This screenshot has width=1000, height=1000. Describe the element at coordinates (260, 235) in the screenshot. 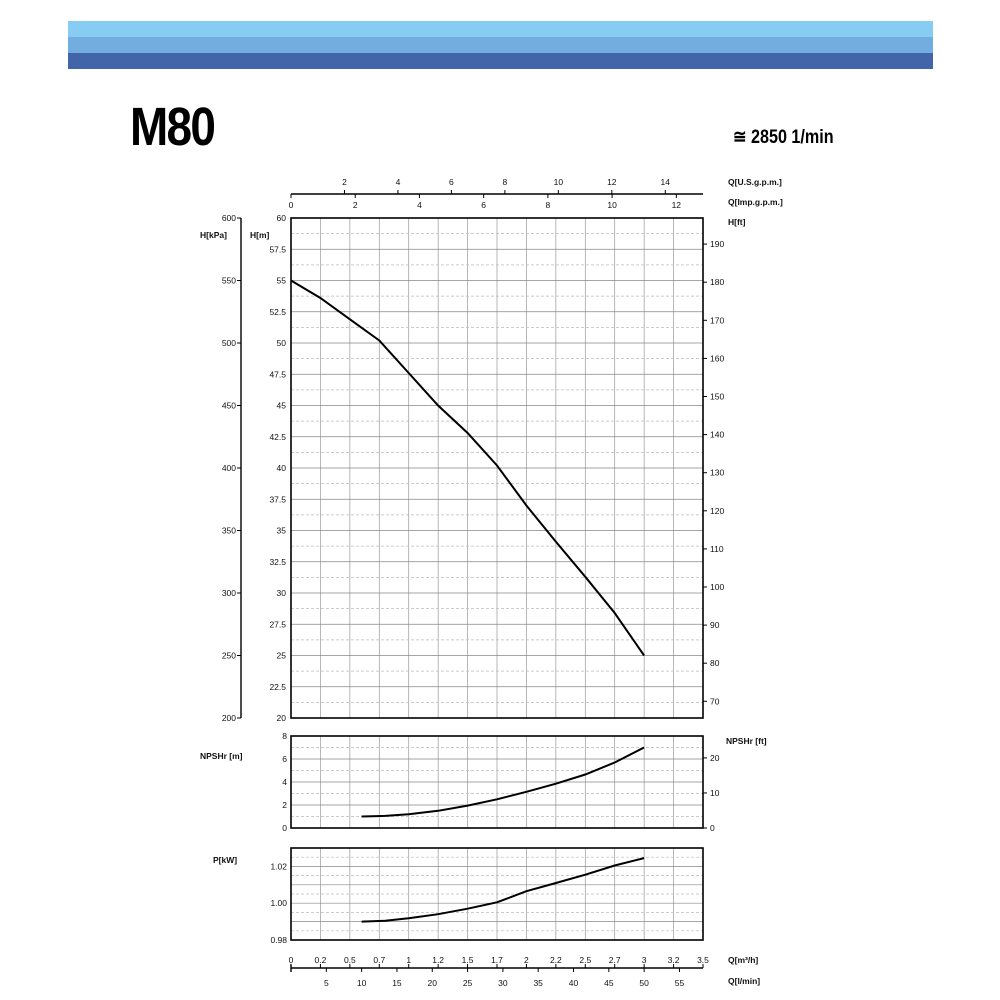

I see `head-m-axis-title: H[m]` at that location.